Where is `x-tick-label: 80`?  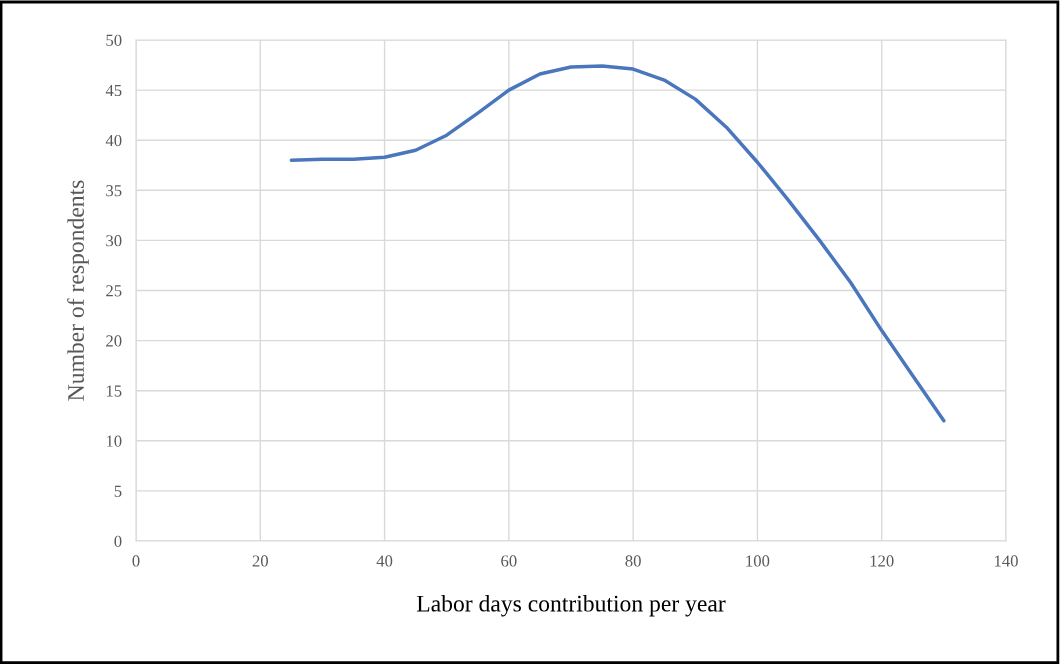
x-tick-label: 80 is located at coordinates (633, 561).